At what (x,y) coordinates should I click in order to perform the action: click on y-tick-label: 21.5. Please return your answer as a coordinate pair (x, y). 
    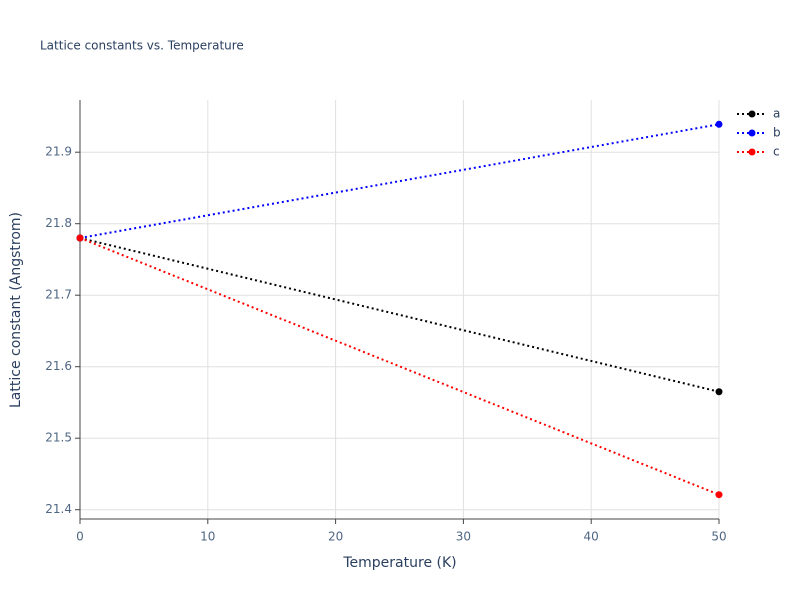
    Looking at the image, I should click on (58, 438).